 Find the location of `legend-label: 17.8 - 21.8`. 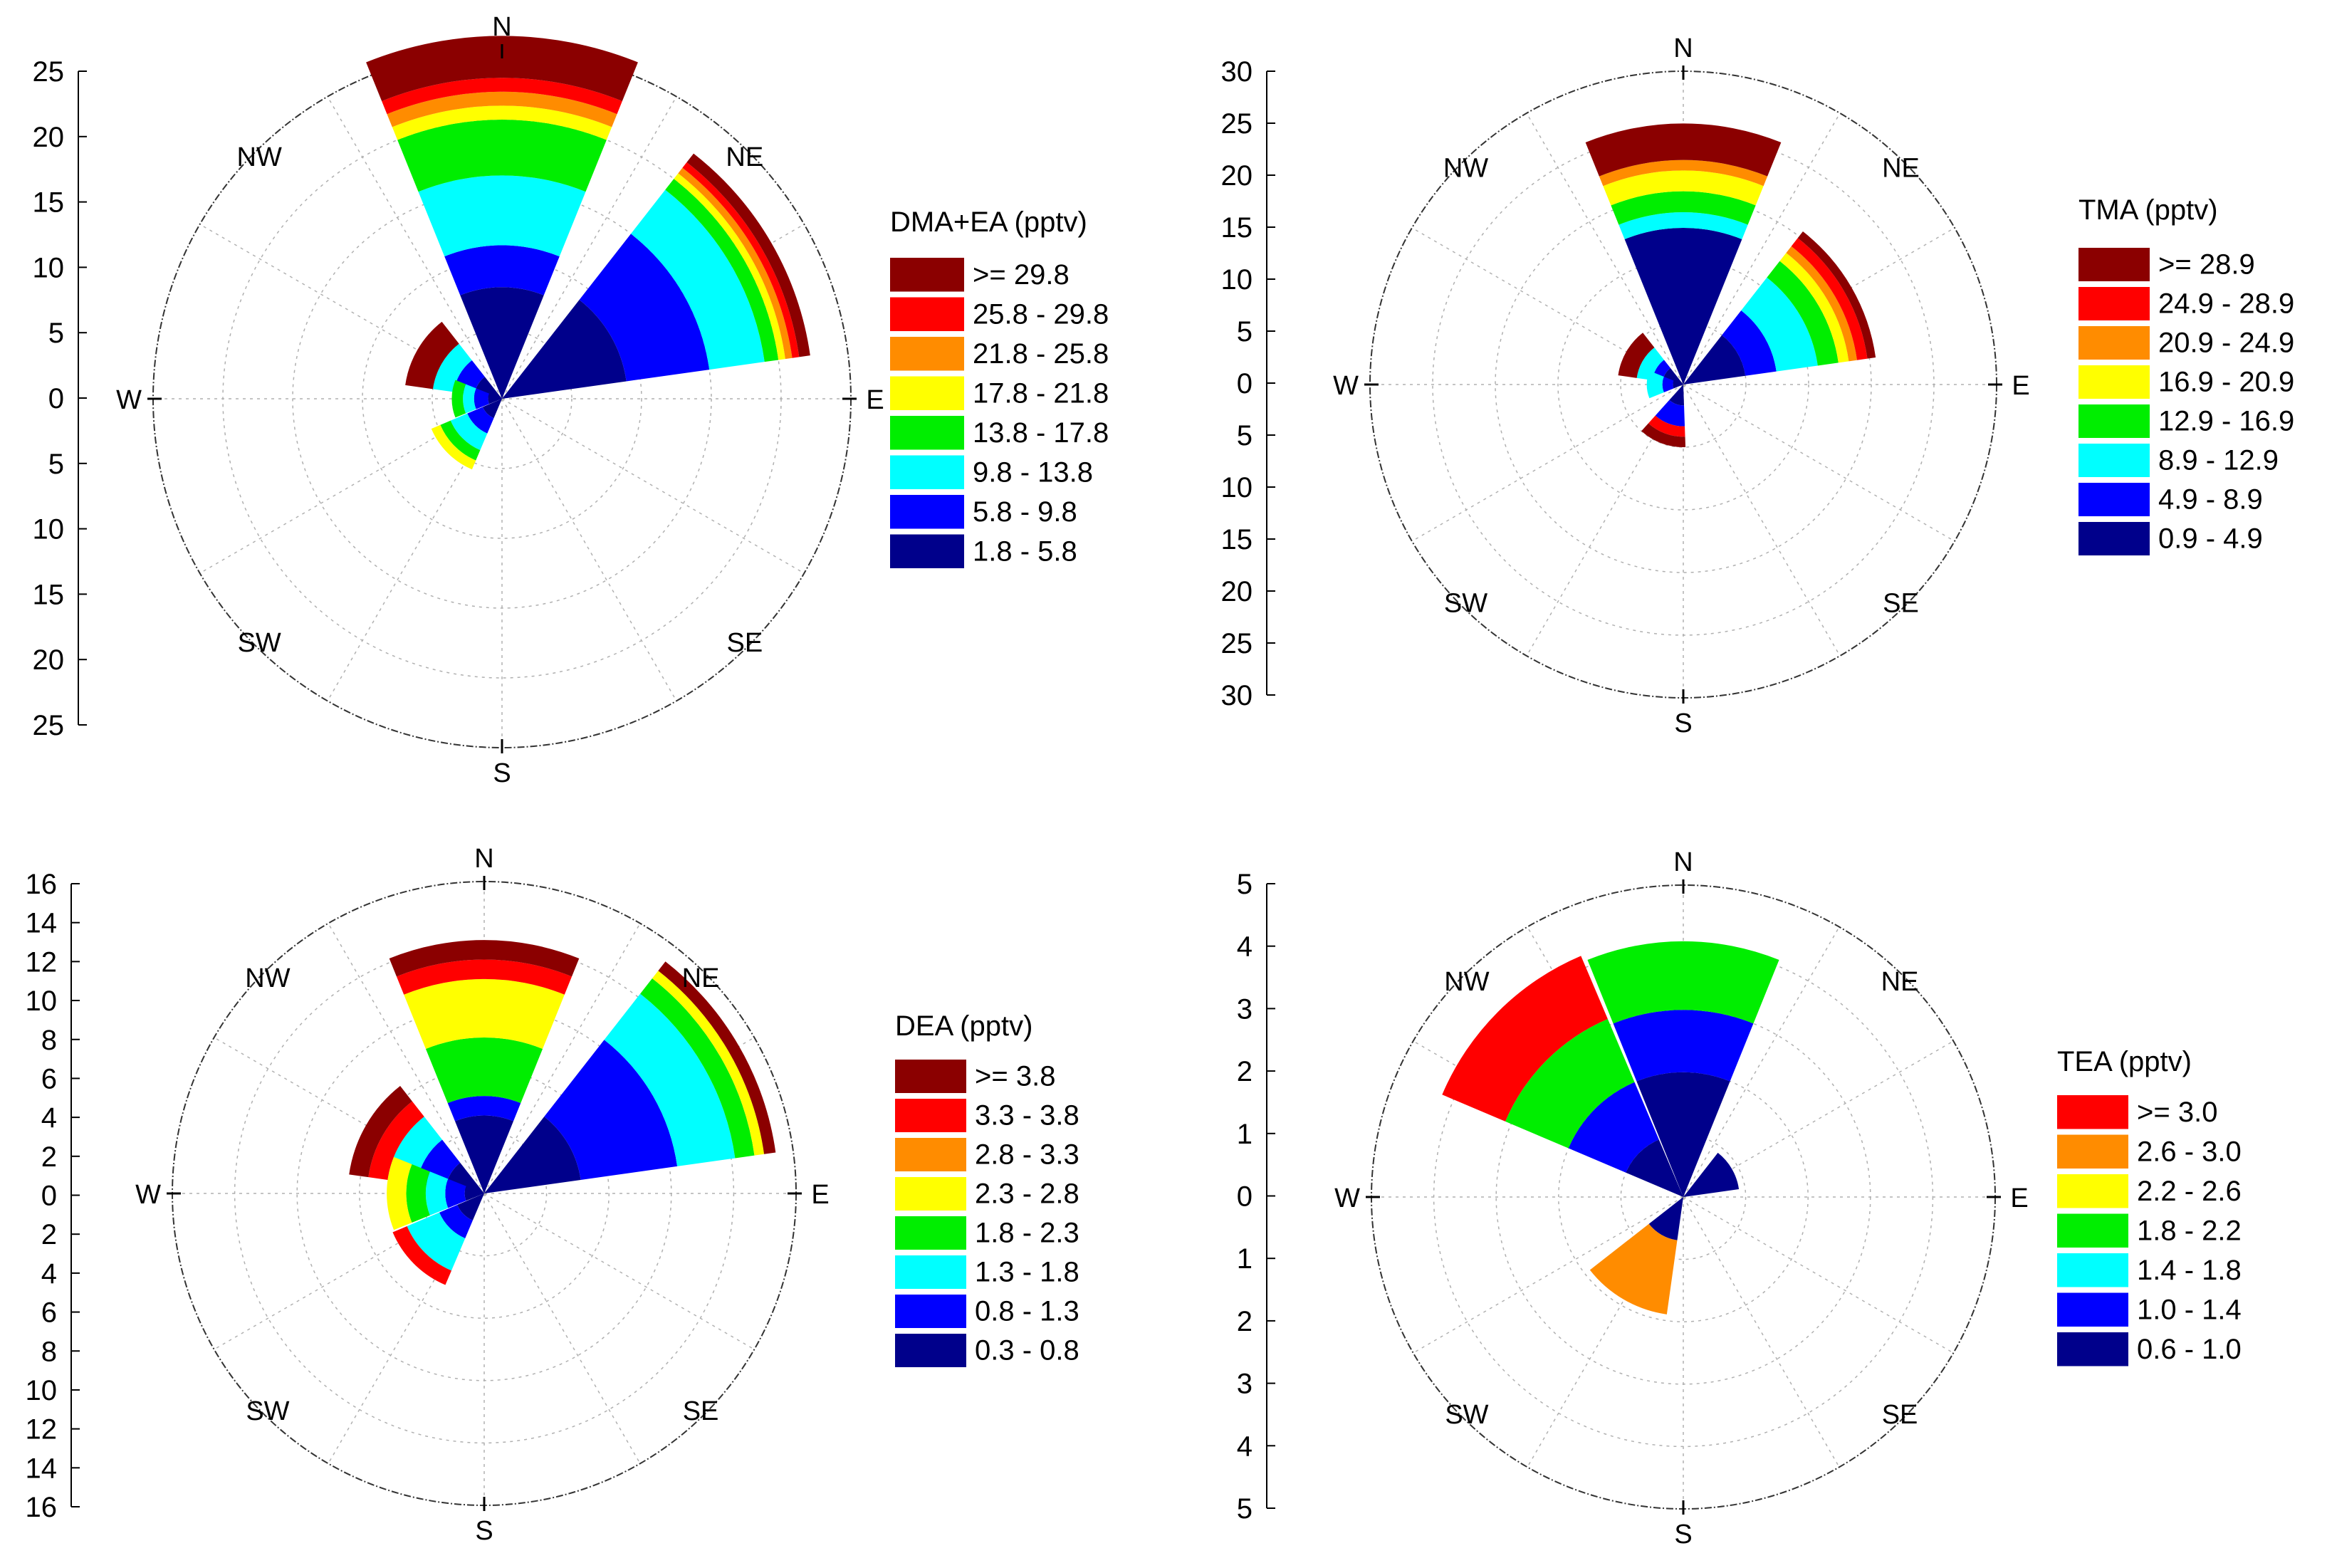

legend-label: 17.8 - 21.8 is located at coordinates (1041, 393).